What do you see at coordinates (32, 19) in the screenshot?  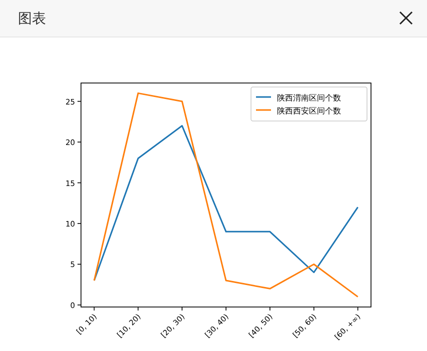 I see `chart-title: 图表` at bounding box center [32, 19].